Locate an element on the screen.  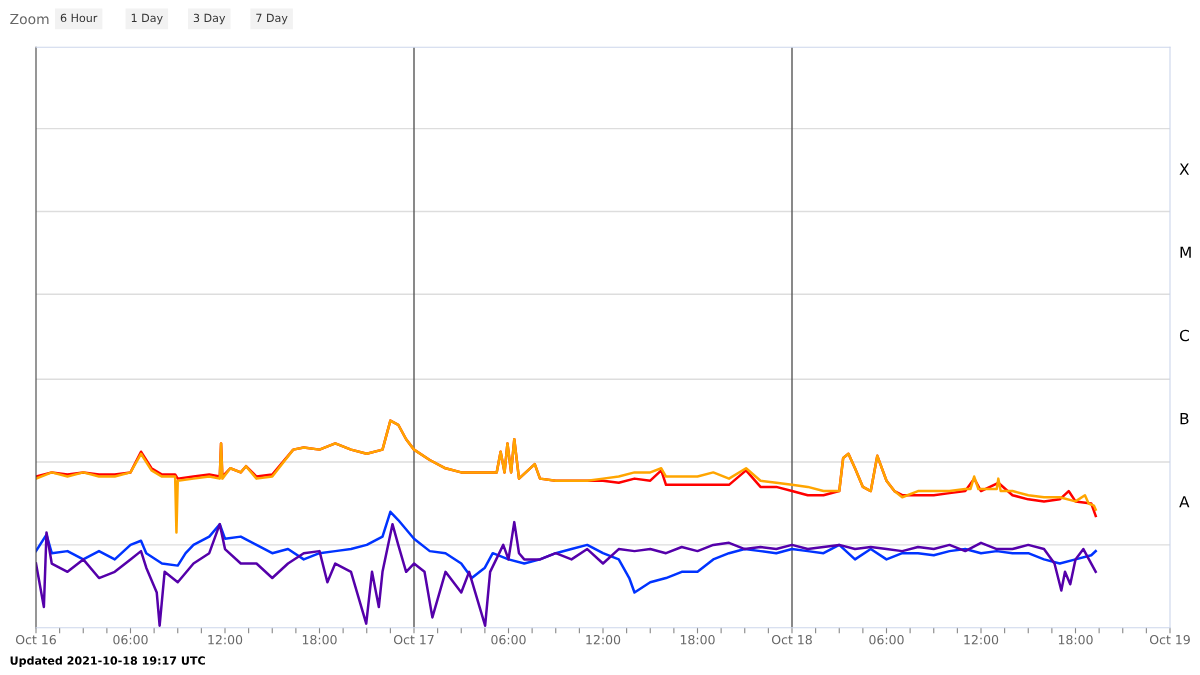
x-tick-label: Oct 19 is located at coordinates (1169, 639).